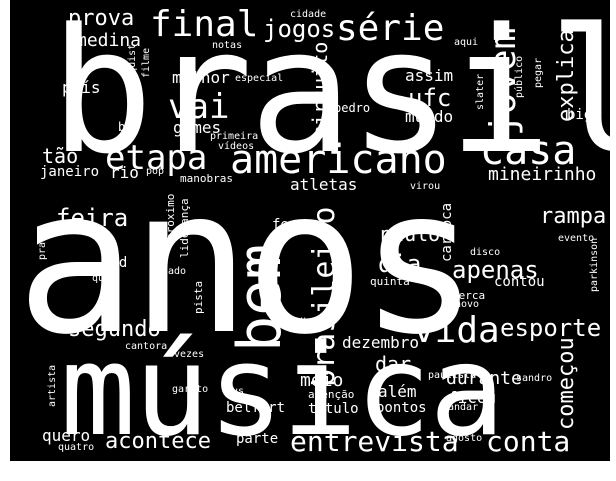 The width and height of the screenshot is (616, 481). I want to click on word-jogos: jogos, so click(299, 29).